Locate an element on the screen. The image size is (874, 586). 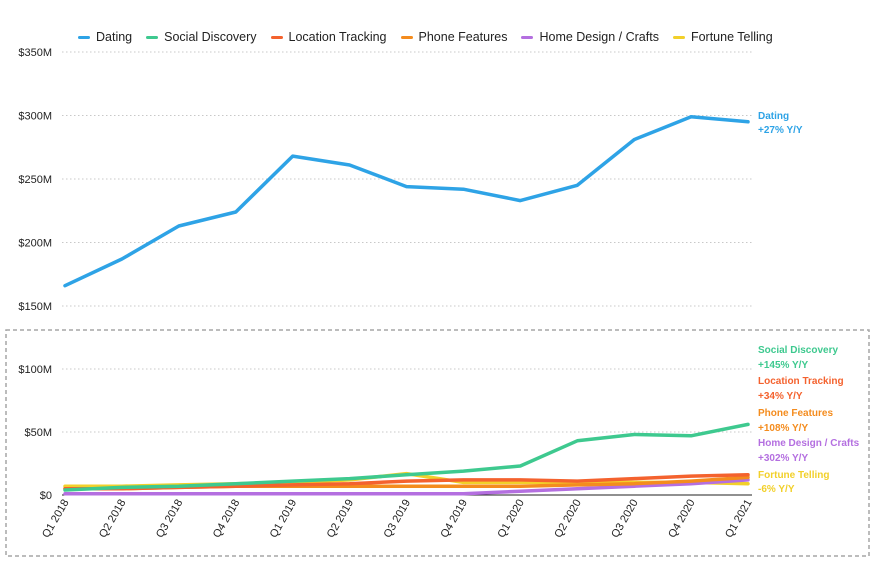
x-tick-label: Q4 2018 is located at coordinates (226, 519).